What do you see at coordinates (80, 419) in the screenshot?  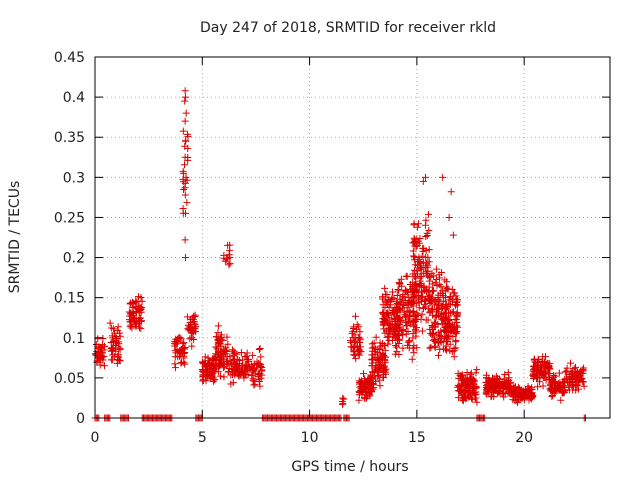 I see `y-tick-label: 0` at bounding box center [80, 419].